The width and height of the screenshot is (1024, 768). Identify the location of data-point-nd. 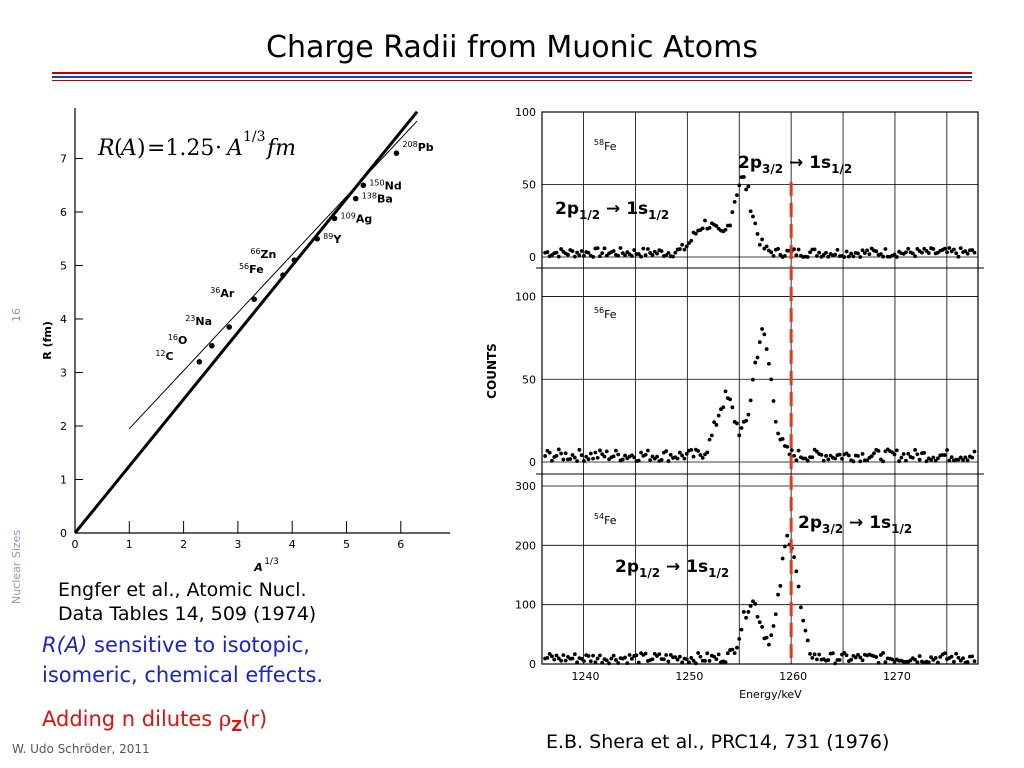
(363, 185).